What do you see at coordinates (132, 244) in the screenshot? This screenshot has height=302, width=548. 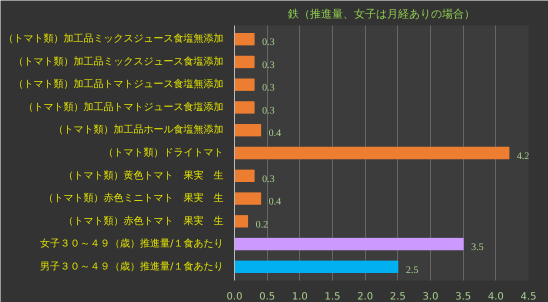 I see `y-tick-label: 女子３０～４９（歳）推進量/１食あたり` at bounding box center [132, 244].